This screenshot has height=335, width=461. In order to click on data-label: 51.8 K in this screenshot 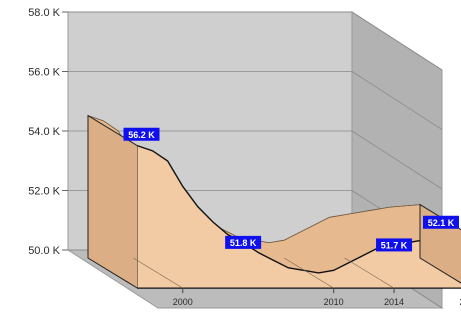, I will do `click(243, 243)`.